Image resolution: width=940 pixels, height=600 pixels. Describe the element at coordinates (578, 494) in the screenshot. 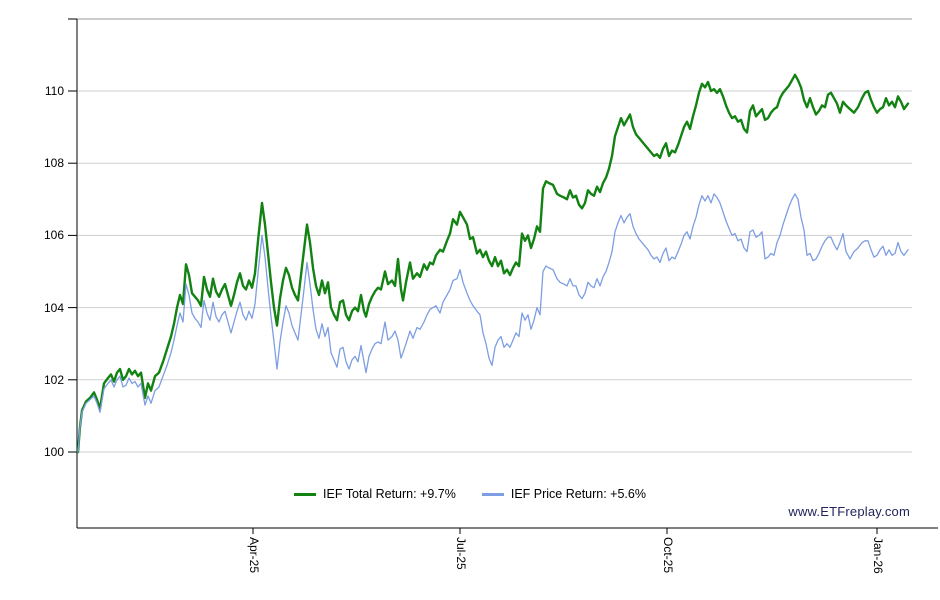

I see `legend-label-price-return: IEF Price Return: +5.6%` at that location.